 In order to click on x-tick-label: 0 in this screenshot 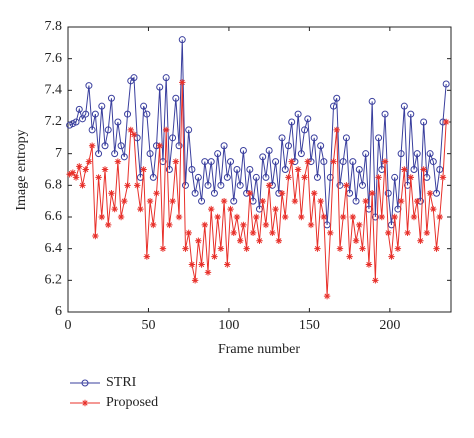, I will do `click(68, 325)`.